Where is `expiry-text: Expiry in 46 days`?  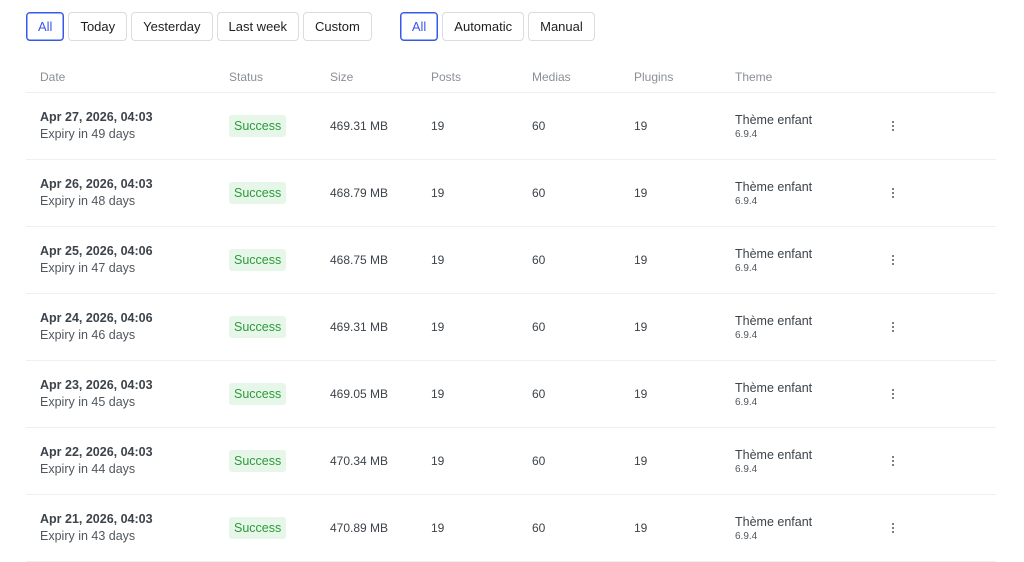 expiry-text: Expiry in 46 days is located at coordinates (88, 335).